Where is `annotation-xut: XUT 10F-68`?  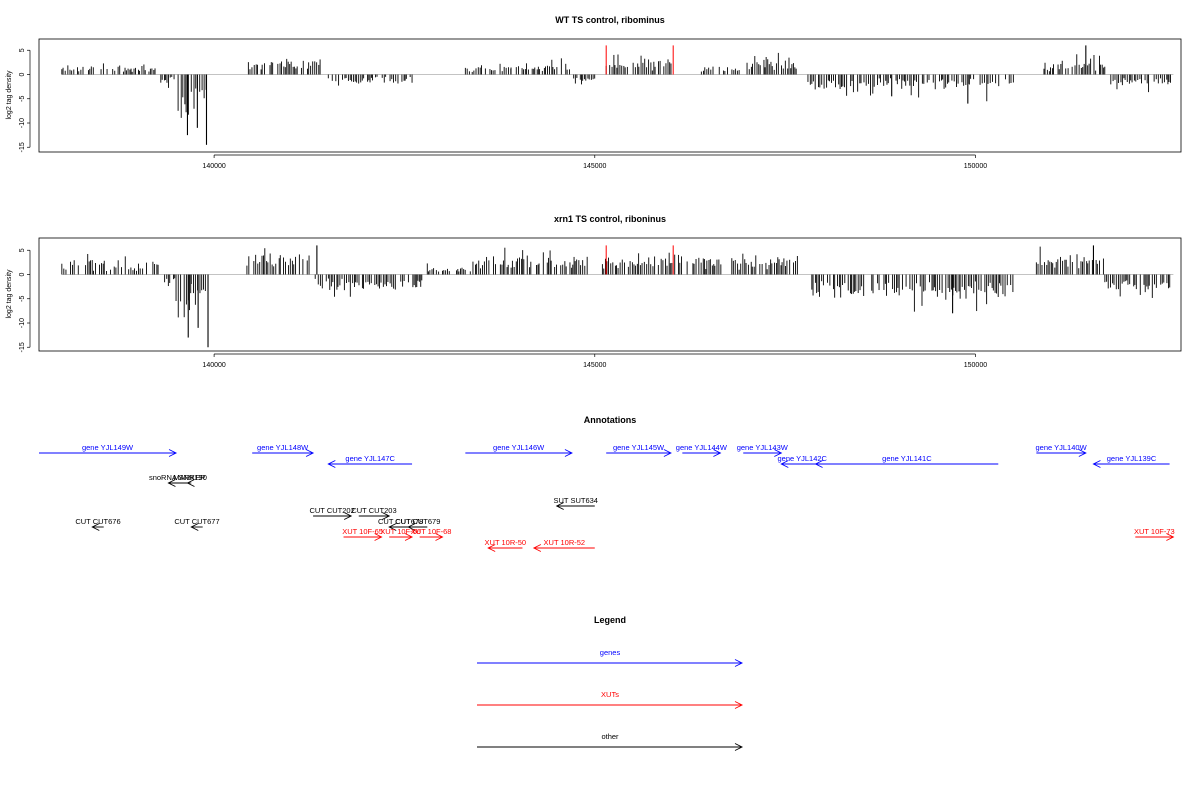 annotation-xut: XUT 10F-68 is located at coordinates (431, 534).